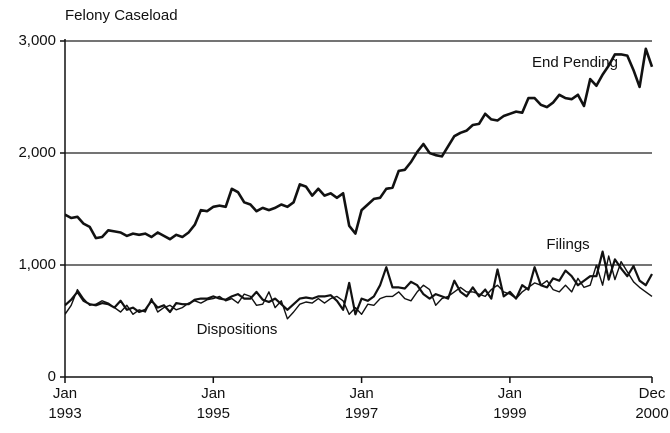 This screenshot has height=433, width=670. Describe the element at coordinates (652, 393) in the screenshot. I see `x-tick-label: Dec` at that location.